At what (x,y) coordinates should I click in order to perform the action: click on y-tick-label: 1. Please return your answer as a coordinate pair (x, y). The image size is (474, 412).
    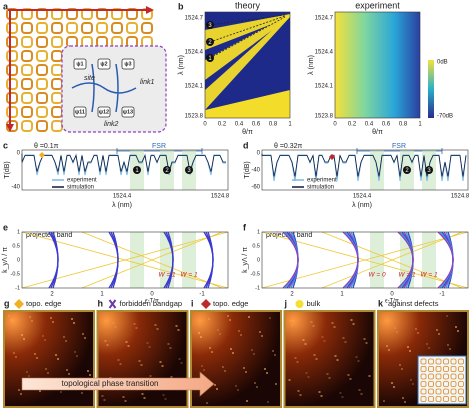
    Looking at the image, I should click on (258, 232).